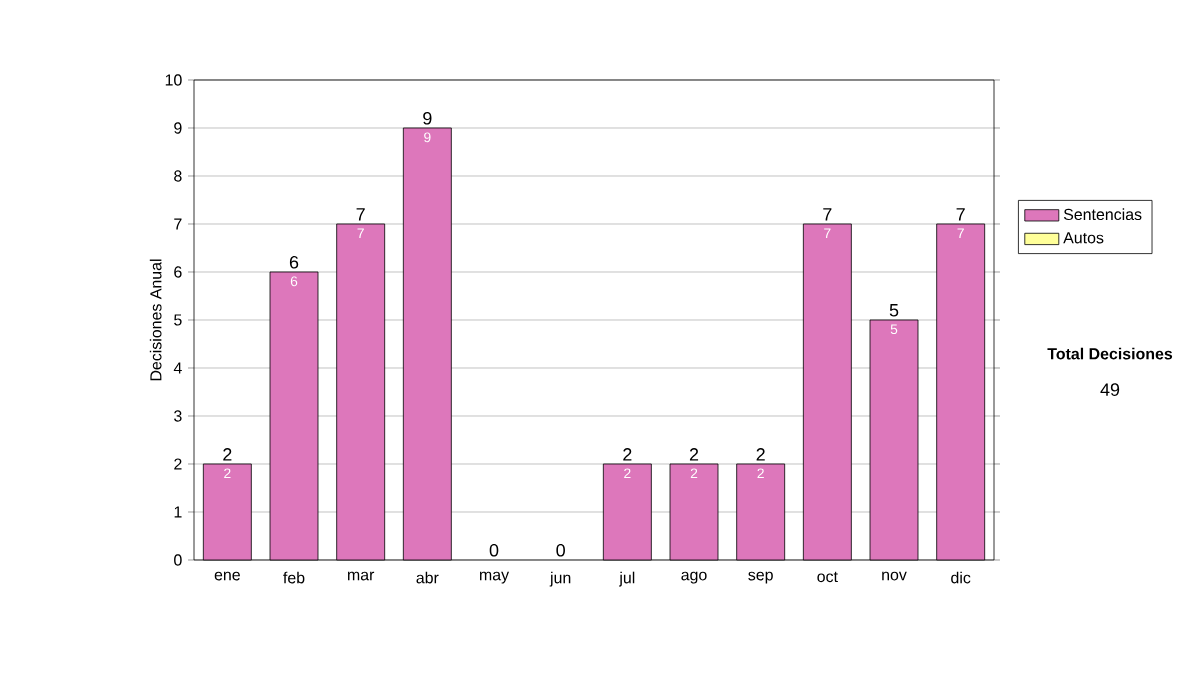 This screenshot has width=1200, height=680. I want to click on total-label: 5, so click(894, 310).